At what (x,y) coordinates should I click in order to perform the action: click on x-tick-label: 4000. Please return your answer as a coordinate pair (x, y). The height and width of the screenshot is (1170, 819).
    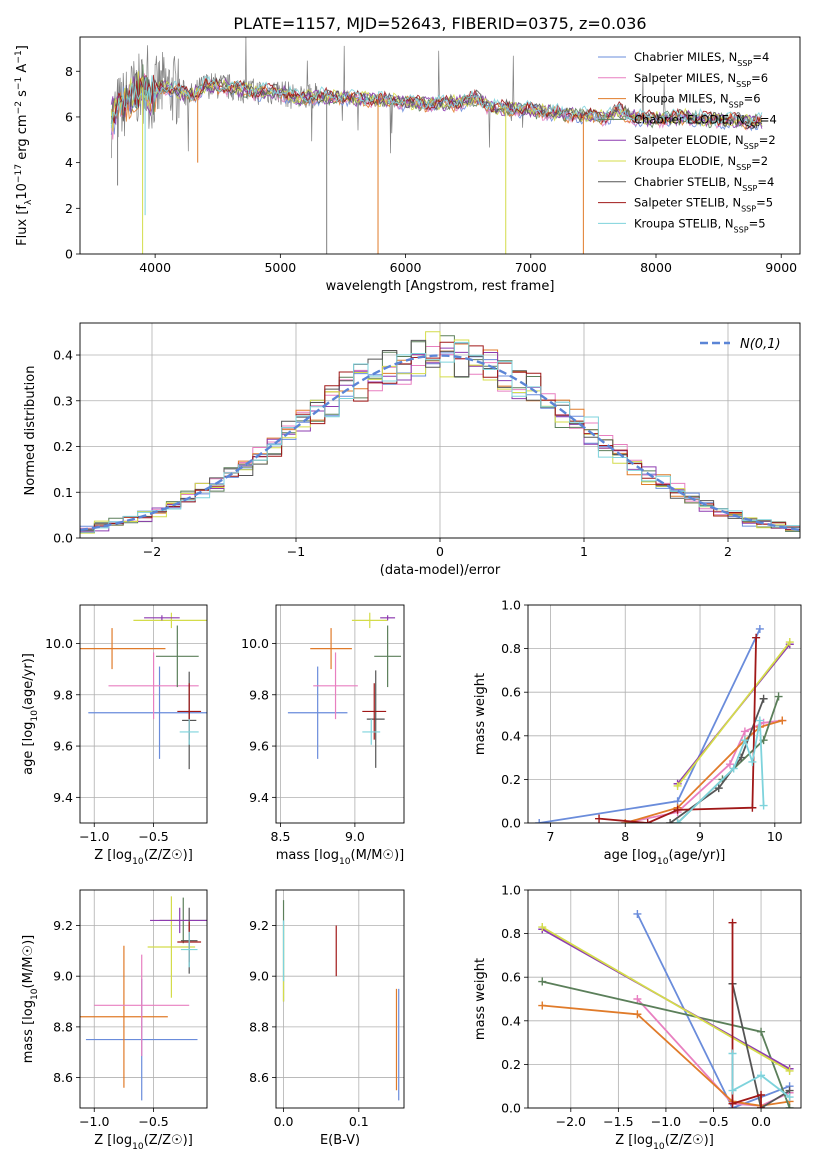
    Looking at the image, I should click on (155, 267).